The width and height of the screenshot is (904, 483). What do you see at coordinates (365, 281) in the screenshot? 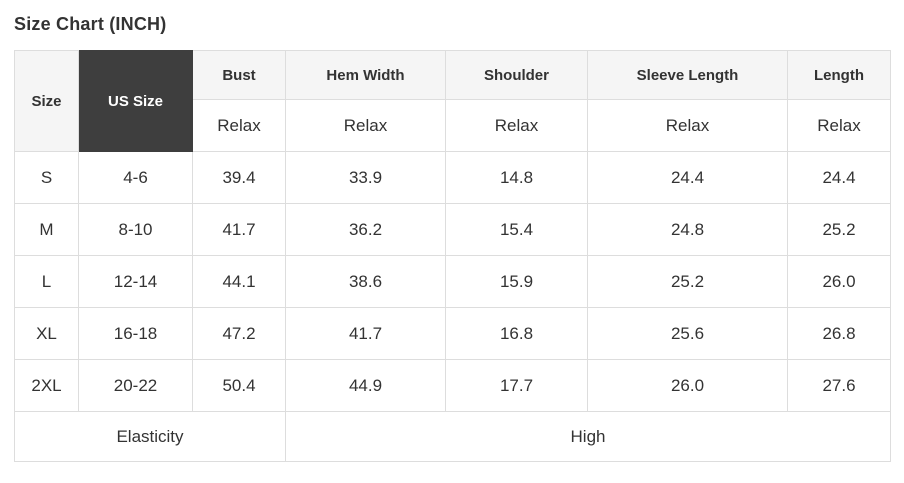
I see `hem-width-value: 38.6` at bounding box center [365, 281].